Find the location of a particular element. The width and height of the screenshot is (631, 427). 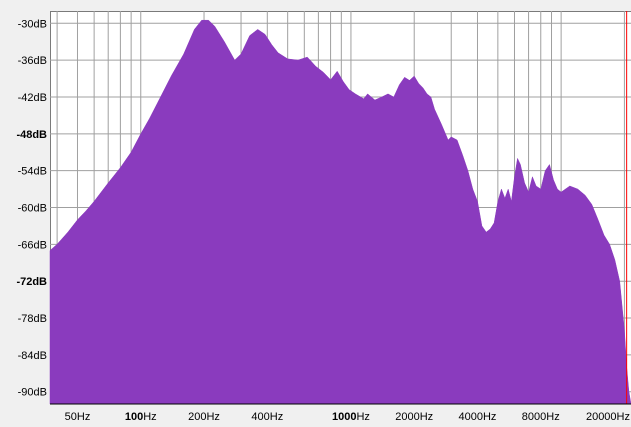

x-tick-label: 20000Hz is located at coordinates (608, 417).